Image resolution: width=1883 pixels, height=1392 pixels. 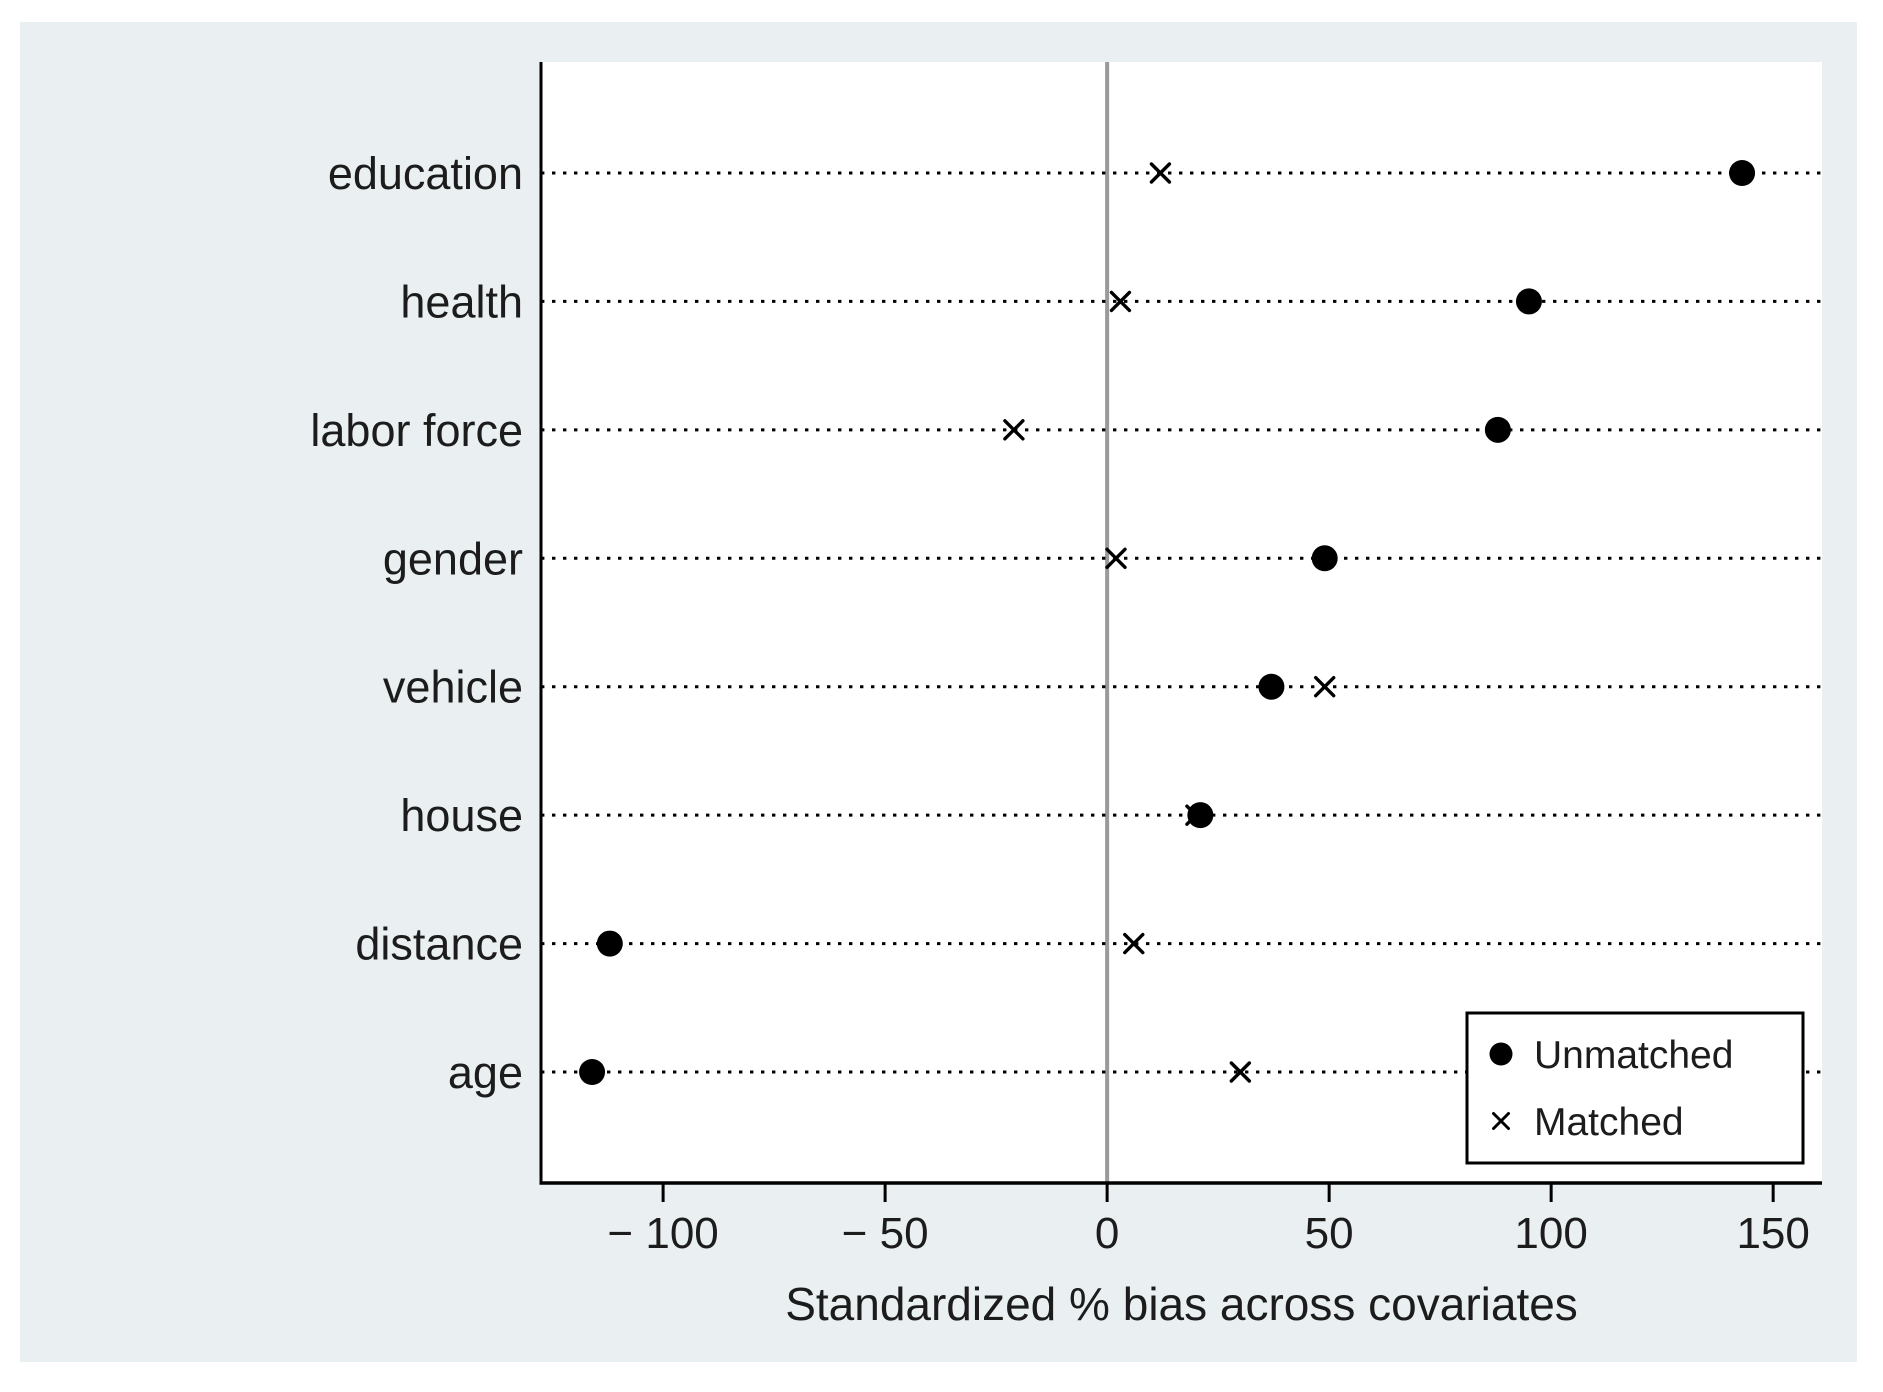 I want to click on category-label-house: house, so click(x=461, y=815).